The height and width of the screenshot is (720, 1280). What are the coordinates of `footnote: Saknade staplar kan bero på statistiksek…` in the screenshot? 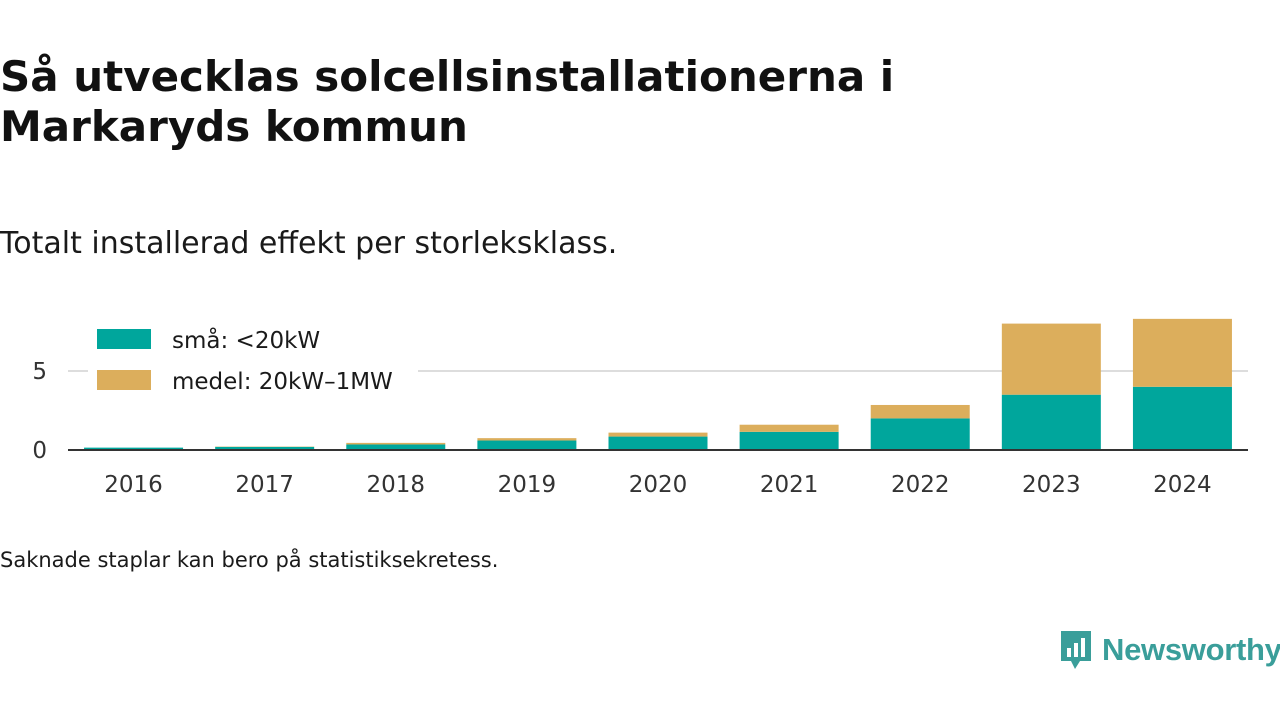 It's located at (249, 560).